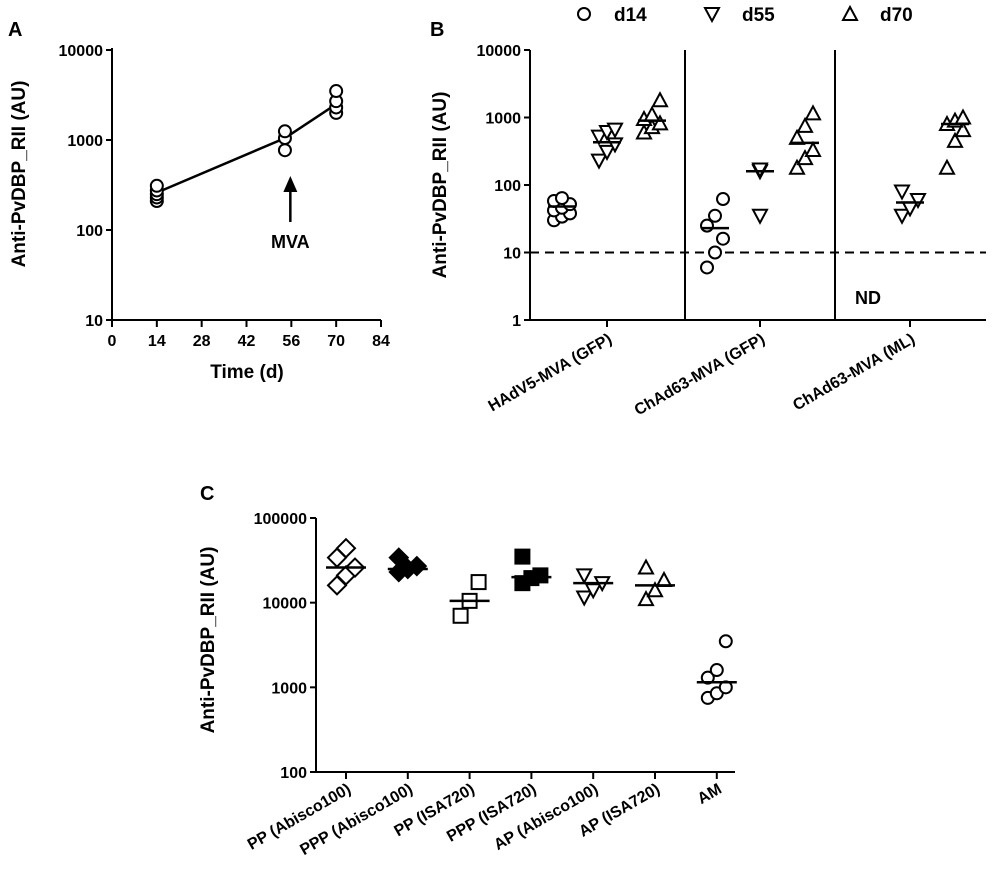 The width and height of the screenshot is (992, 884). What do you see at coordinates (285, 604) in the screenshot?
I see `panel-c-y-tick-label: 10000` at bounding box center [285, 604].